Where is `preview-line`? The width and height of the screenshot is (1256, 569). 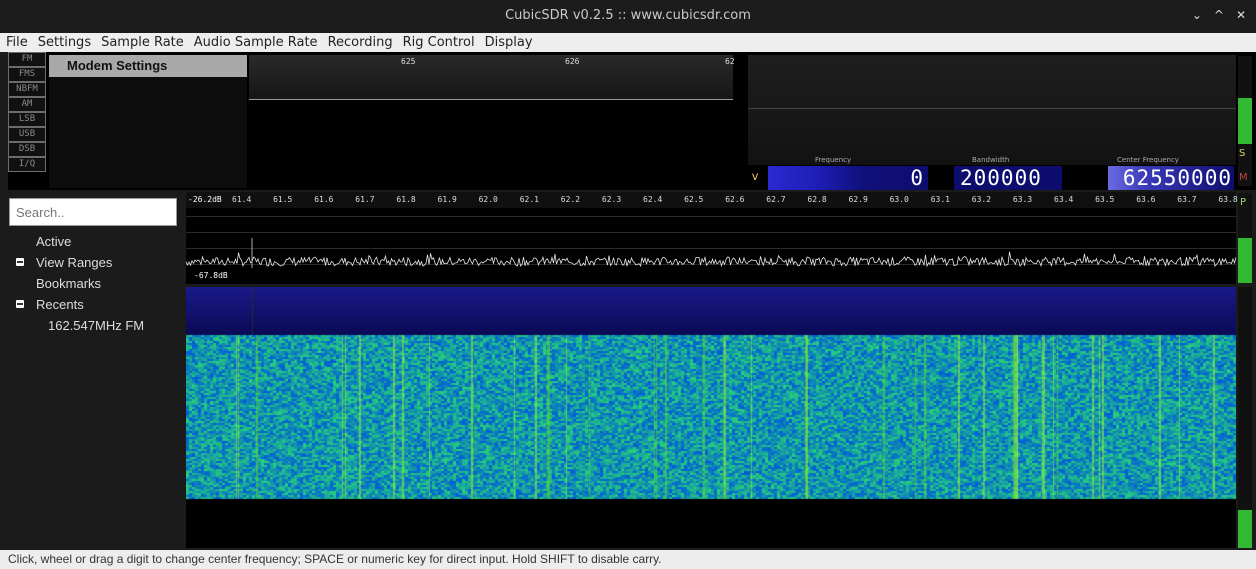 preview-line is located at coordinates (992, 108).